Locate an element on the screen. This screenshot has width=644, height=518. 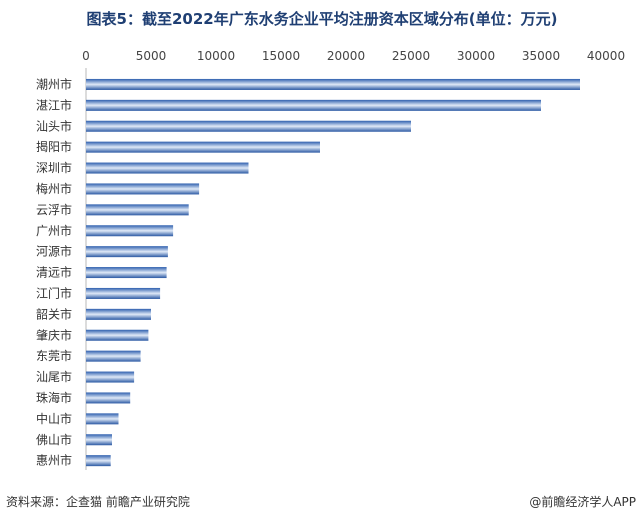
category-label-1: 湛江市 is located at coordinates (54, 104).